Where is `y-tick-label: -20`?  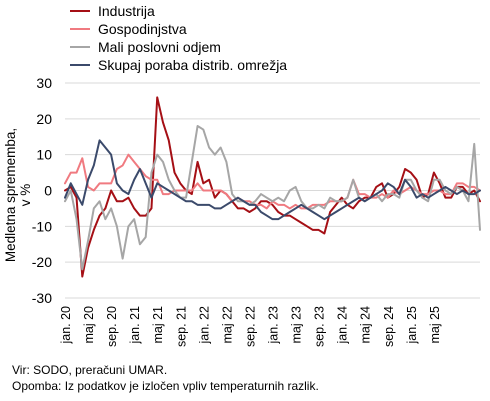 y-tick-label: -20 is located at coordinates (42, 262).